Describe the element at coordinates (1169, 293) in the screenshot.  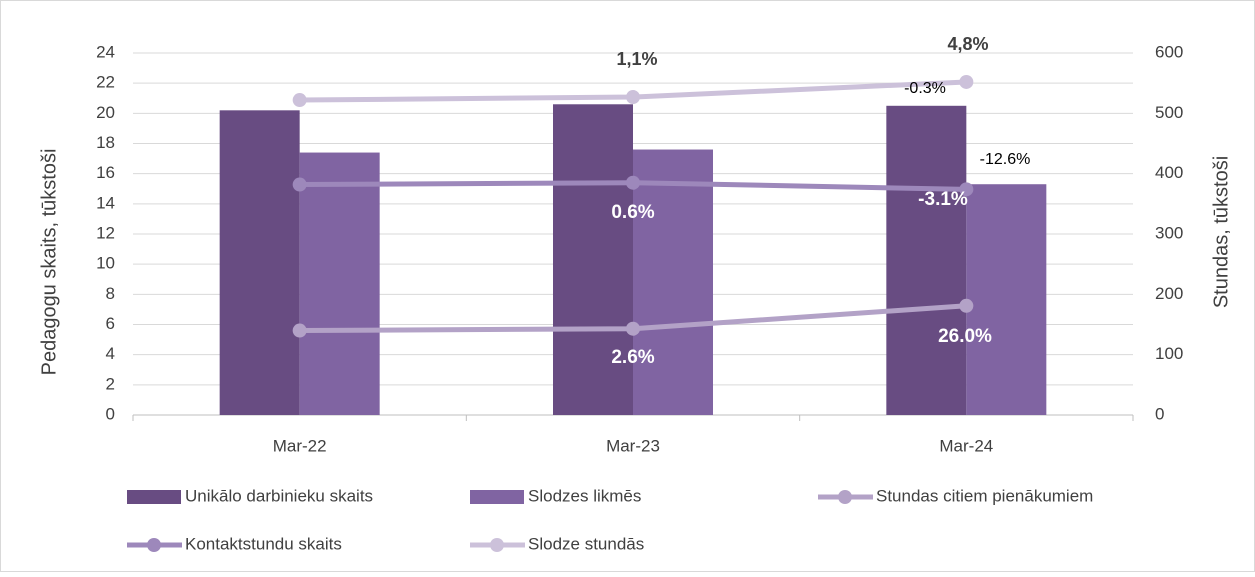
I see `y2-tick-label: 200` at that location.